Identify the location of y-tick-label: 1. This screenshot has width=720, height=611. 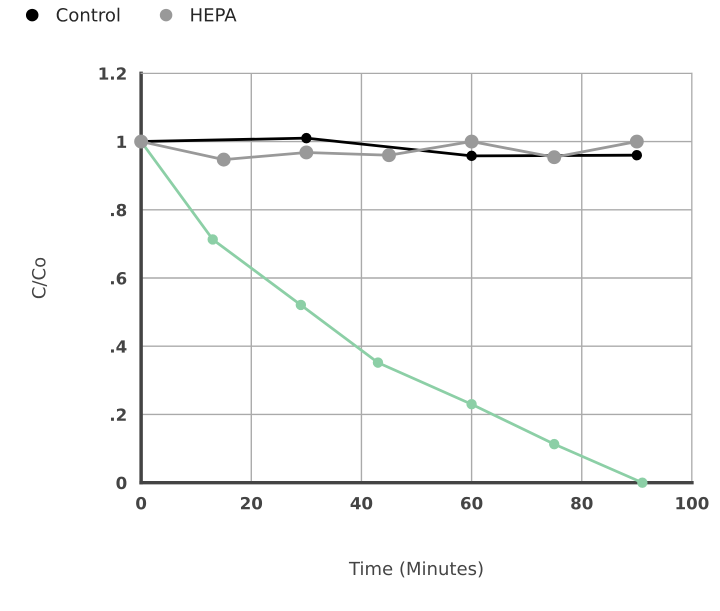
(122, 142).